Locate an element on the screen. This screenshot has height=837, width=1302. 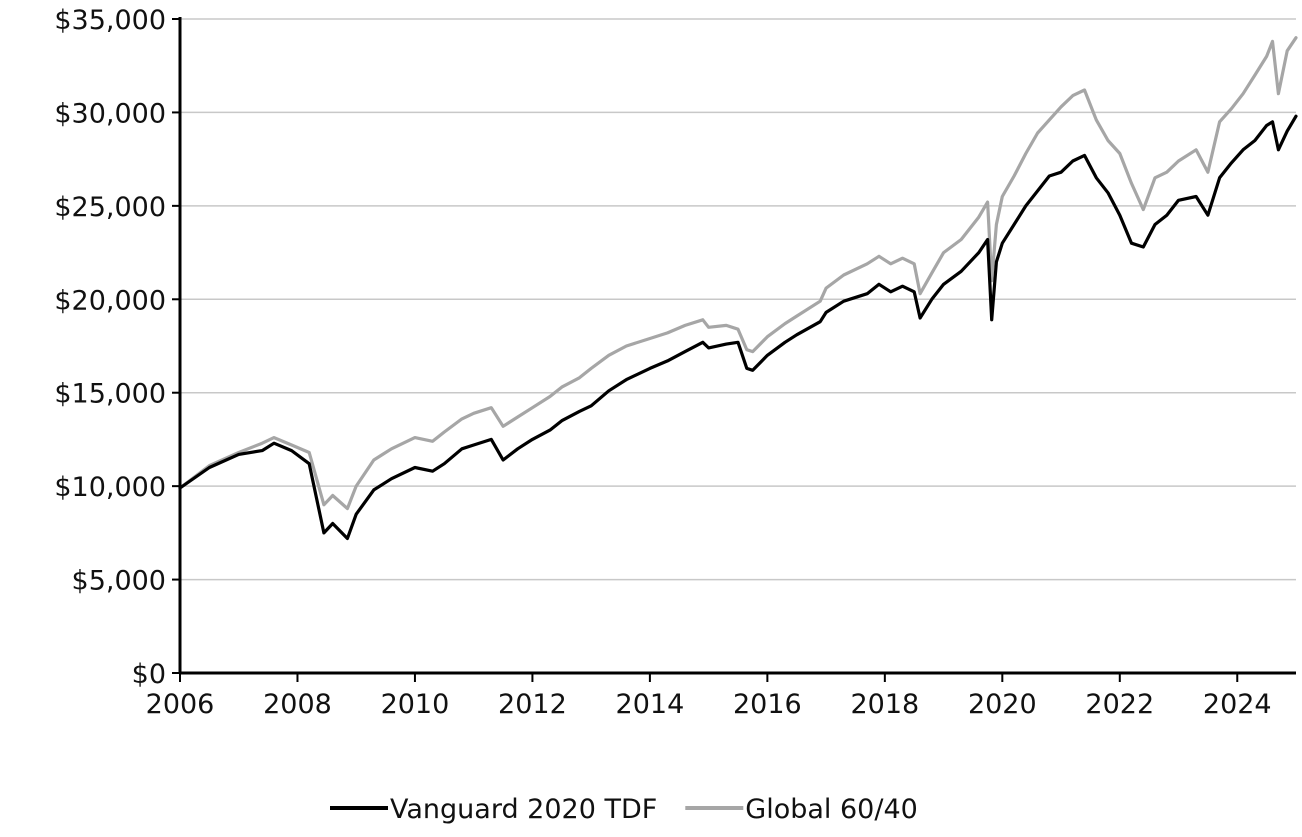
x-tick-label: 2020 is located at coordinates (1002, 704).